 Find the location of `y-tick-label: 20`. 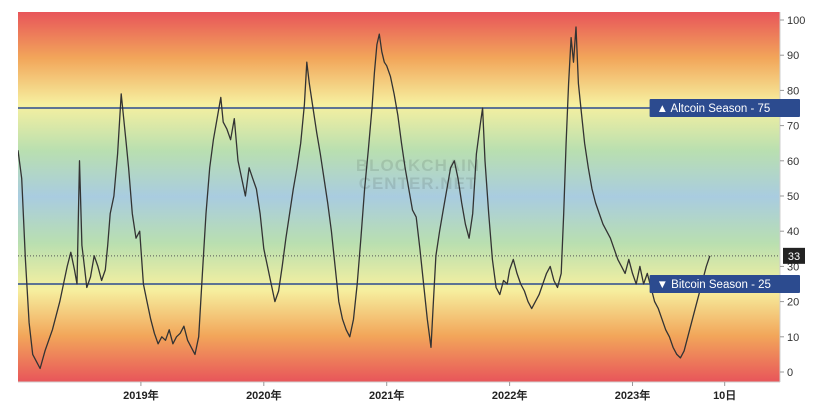

y-tick-label: 20 is located at coordinates (793, 303).